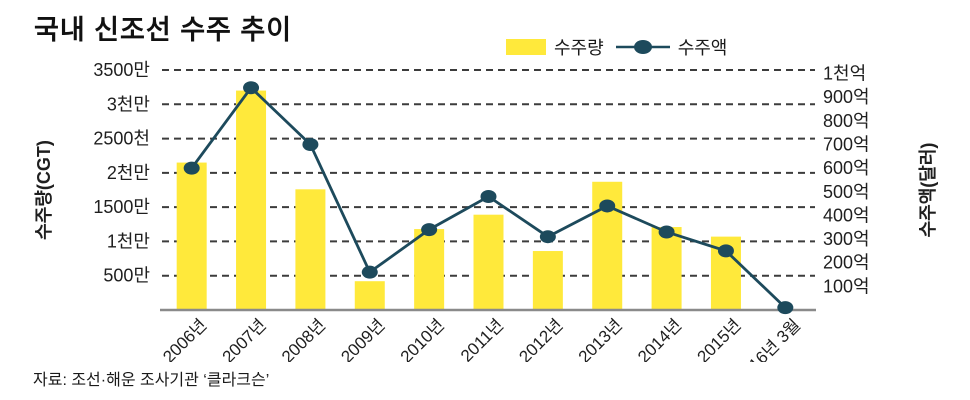 This screenshot has height=400, width=970. What do you see at coordinates (702, 48) in the screenshot?
I see `legend-label-order-amount: 수주액` at bounding box center [702, 48].